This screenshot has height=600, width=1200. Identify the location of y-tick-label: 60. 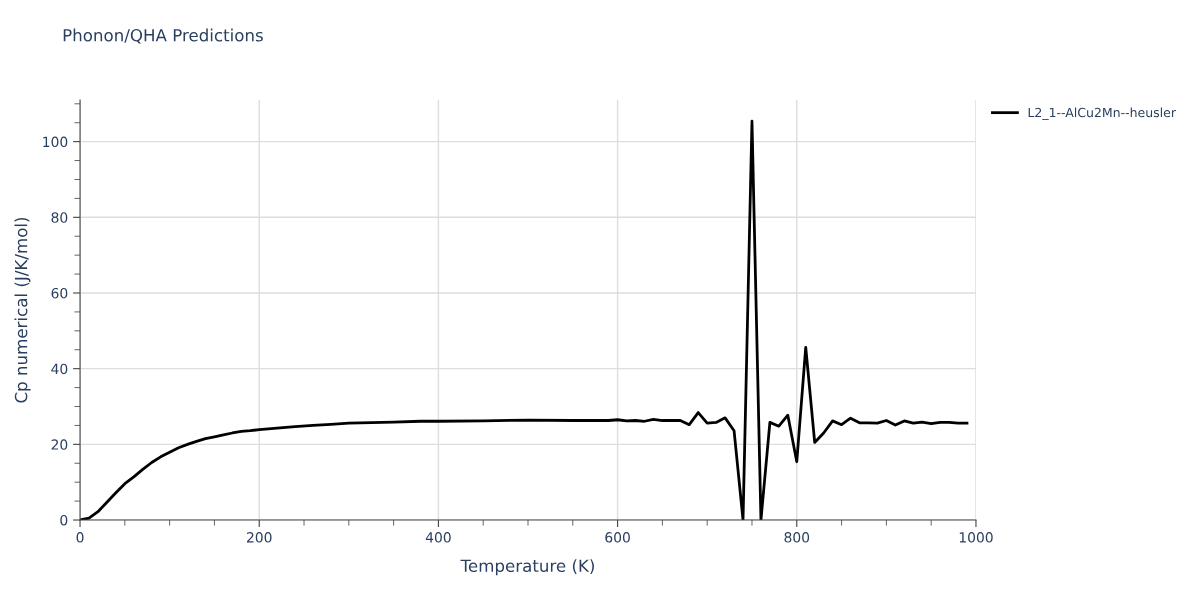
(59, 293).